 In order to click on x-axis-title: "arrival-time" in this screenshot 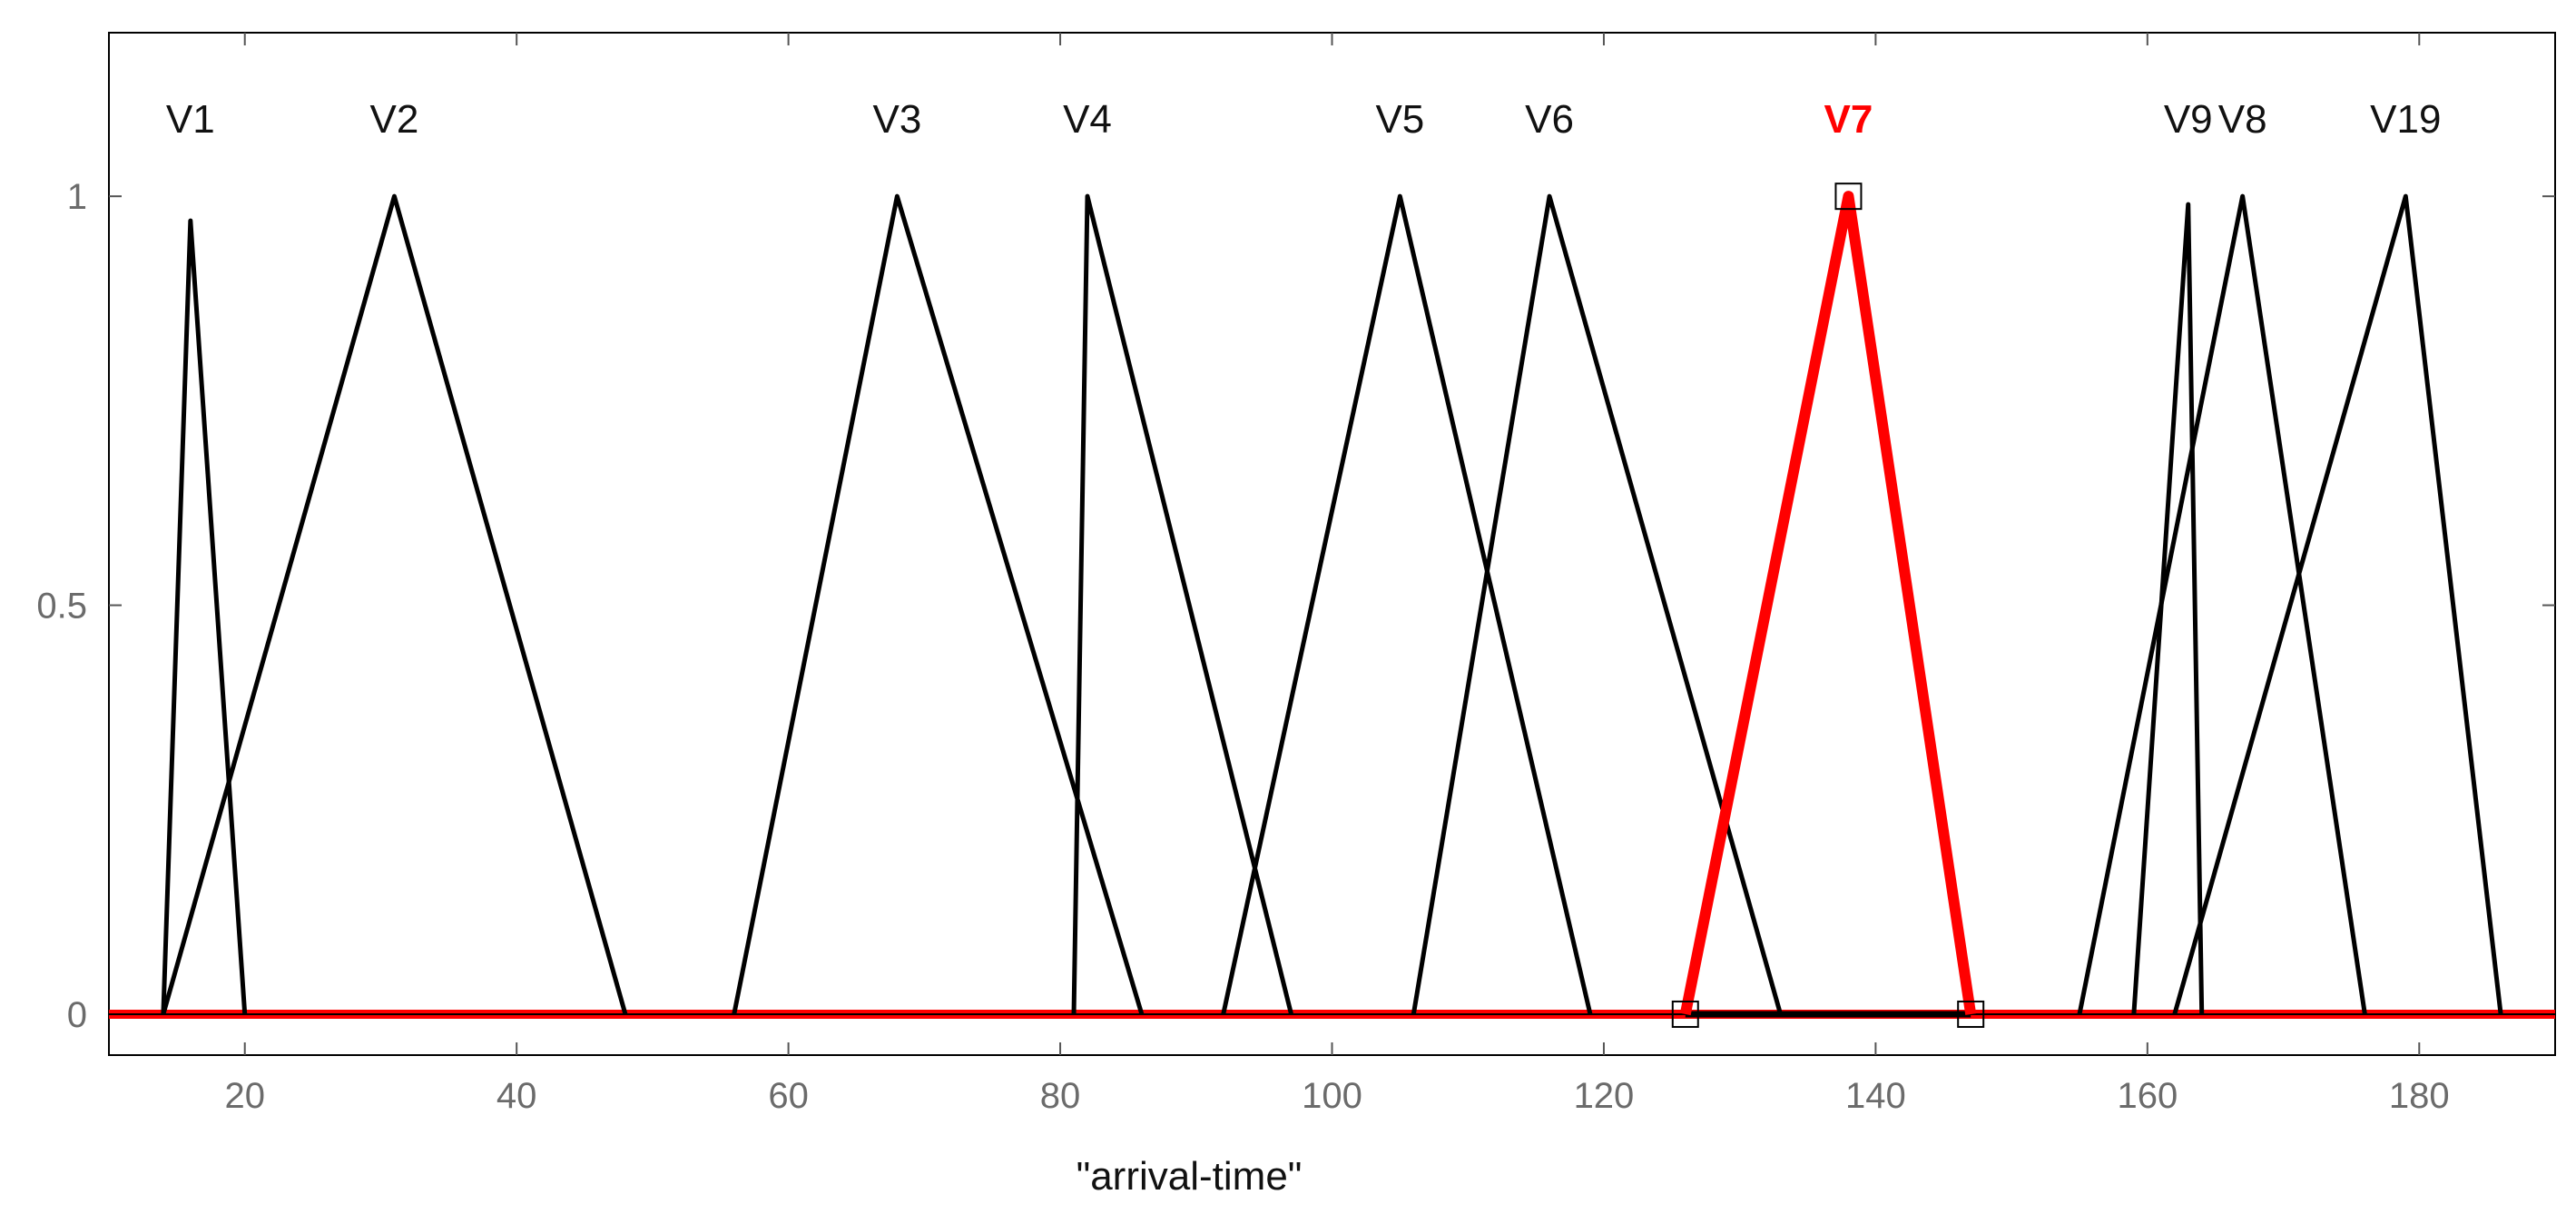, I will do `click(1190, 1177)`.